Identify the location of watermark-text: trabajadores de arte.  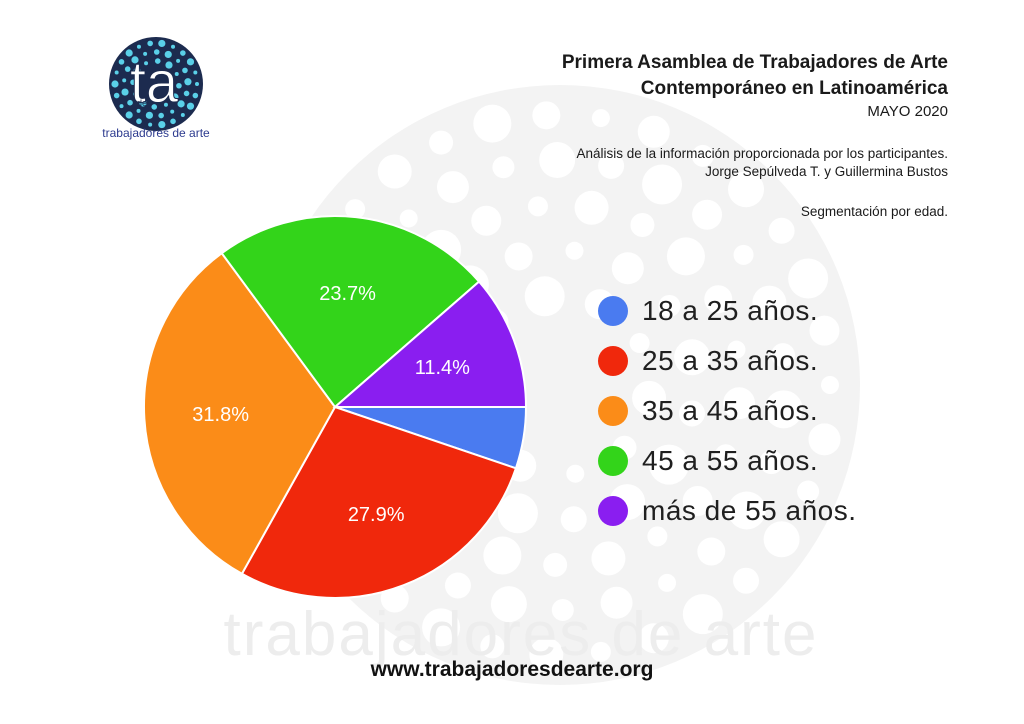
(521, 634).